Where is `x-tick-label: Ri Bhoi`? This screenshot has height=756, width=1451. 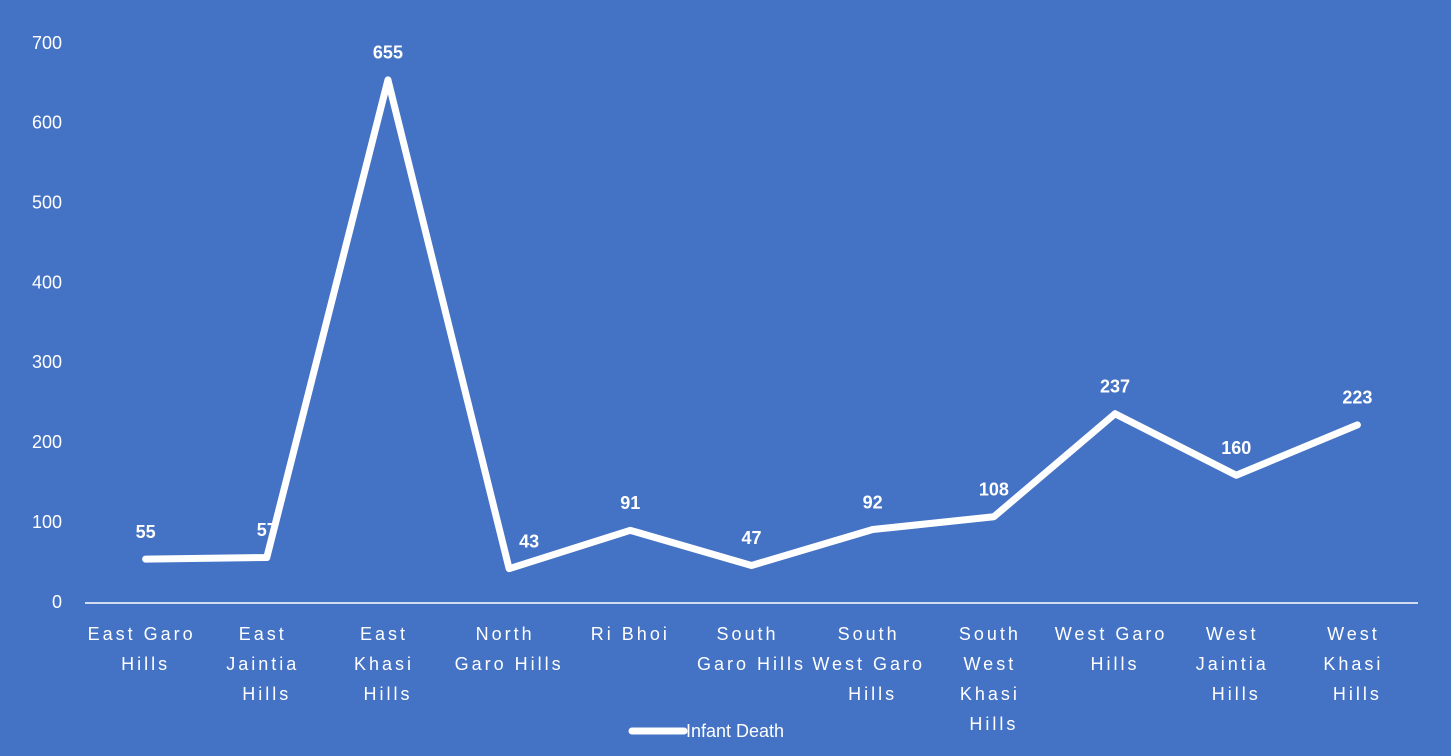 x-tick-label: Ri Bhoi is located at coordinates (630, 634).